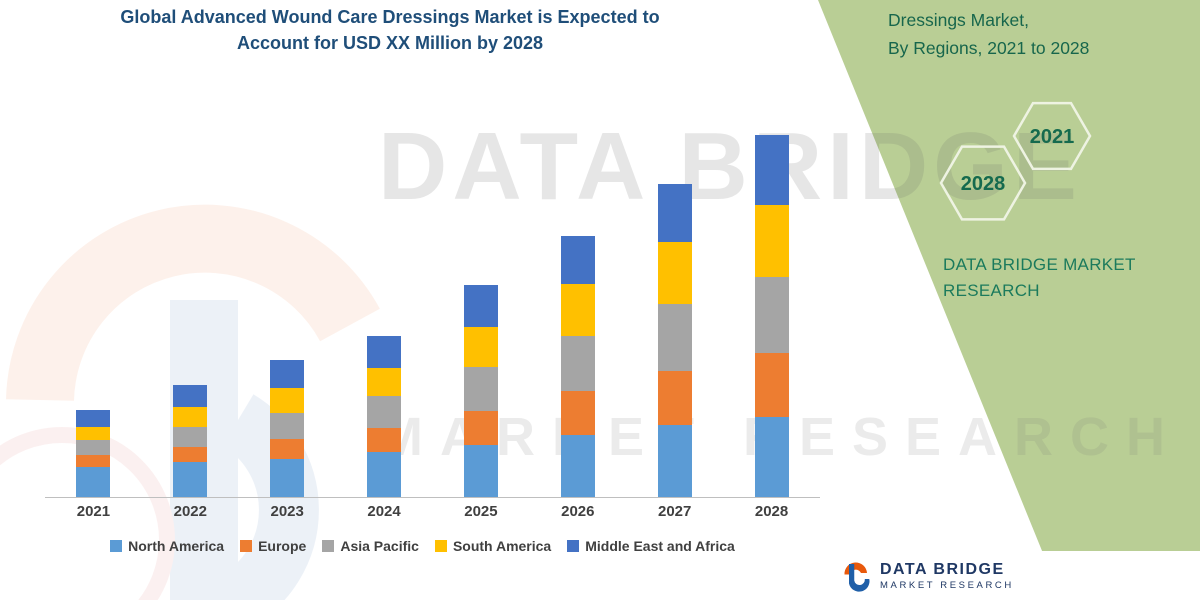  What do you see at coordinates (771, 511) in the screenshot?
I see `x-axis-label-2028: 2028` at bounding box center [771, 511].